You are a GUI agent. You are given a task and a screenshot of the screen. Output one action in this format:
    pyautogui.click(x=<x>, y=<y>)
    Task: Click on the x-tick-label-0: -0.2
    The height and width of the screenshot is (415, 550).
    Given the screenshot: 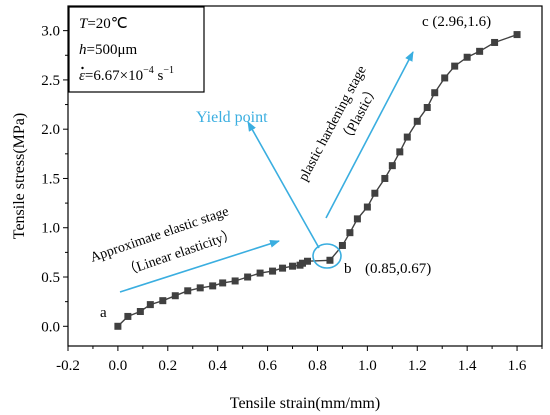 What is the action you would take?
    pyautogui.click(x=68, y=366)
    